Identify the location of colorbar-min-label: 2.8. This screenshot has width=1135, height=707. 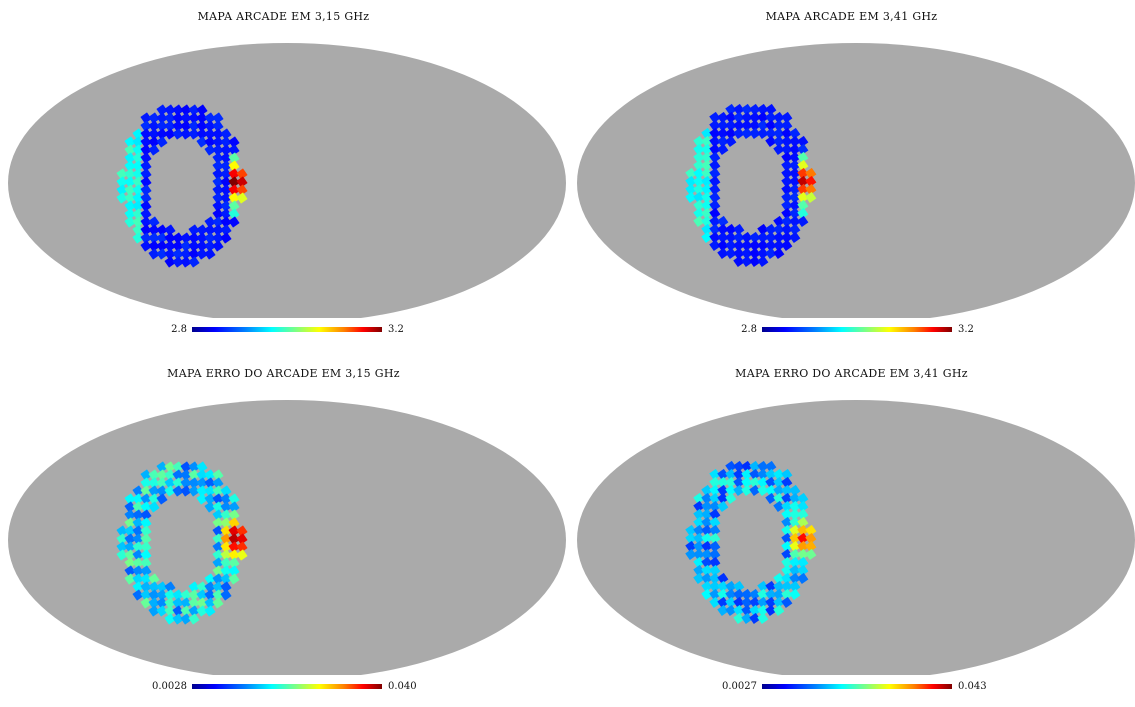
(749, 329).